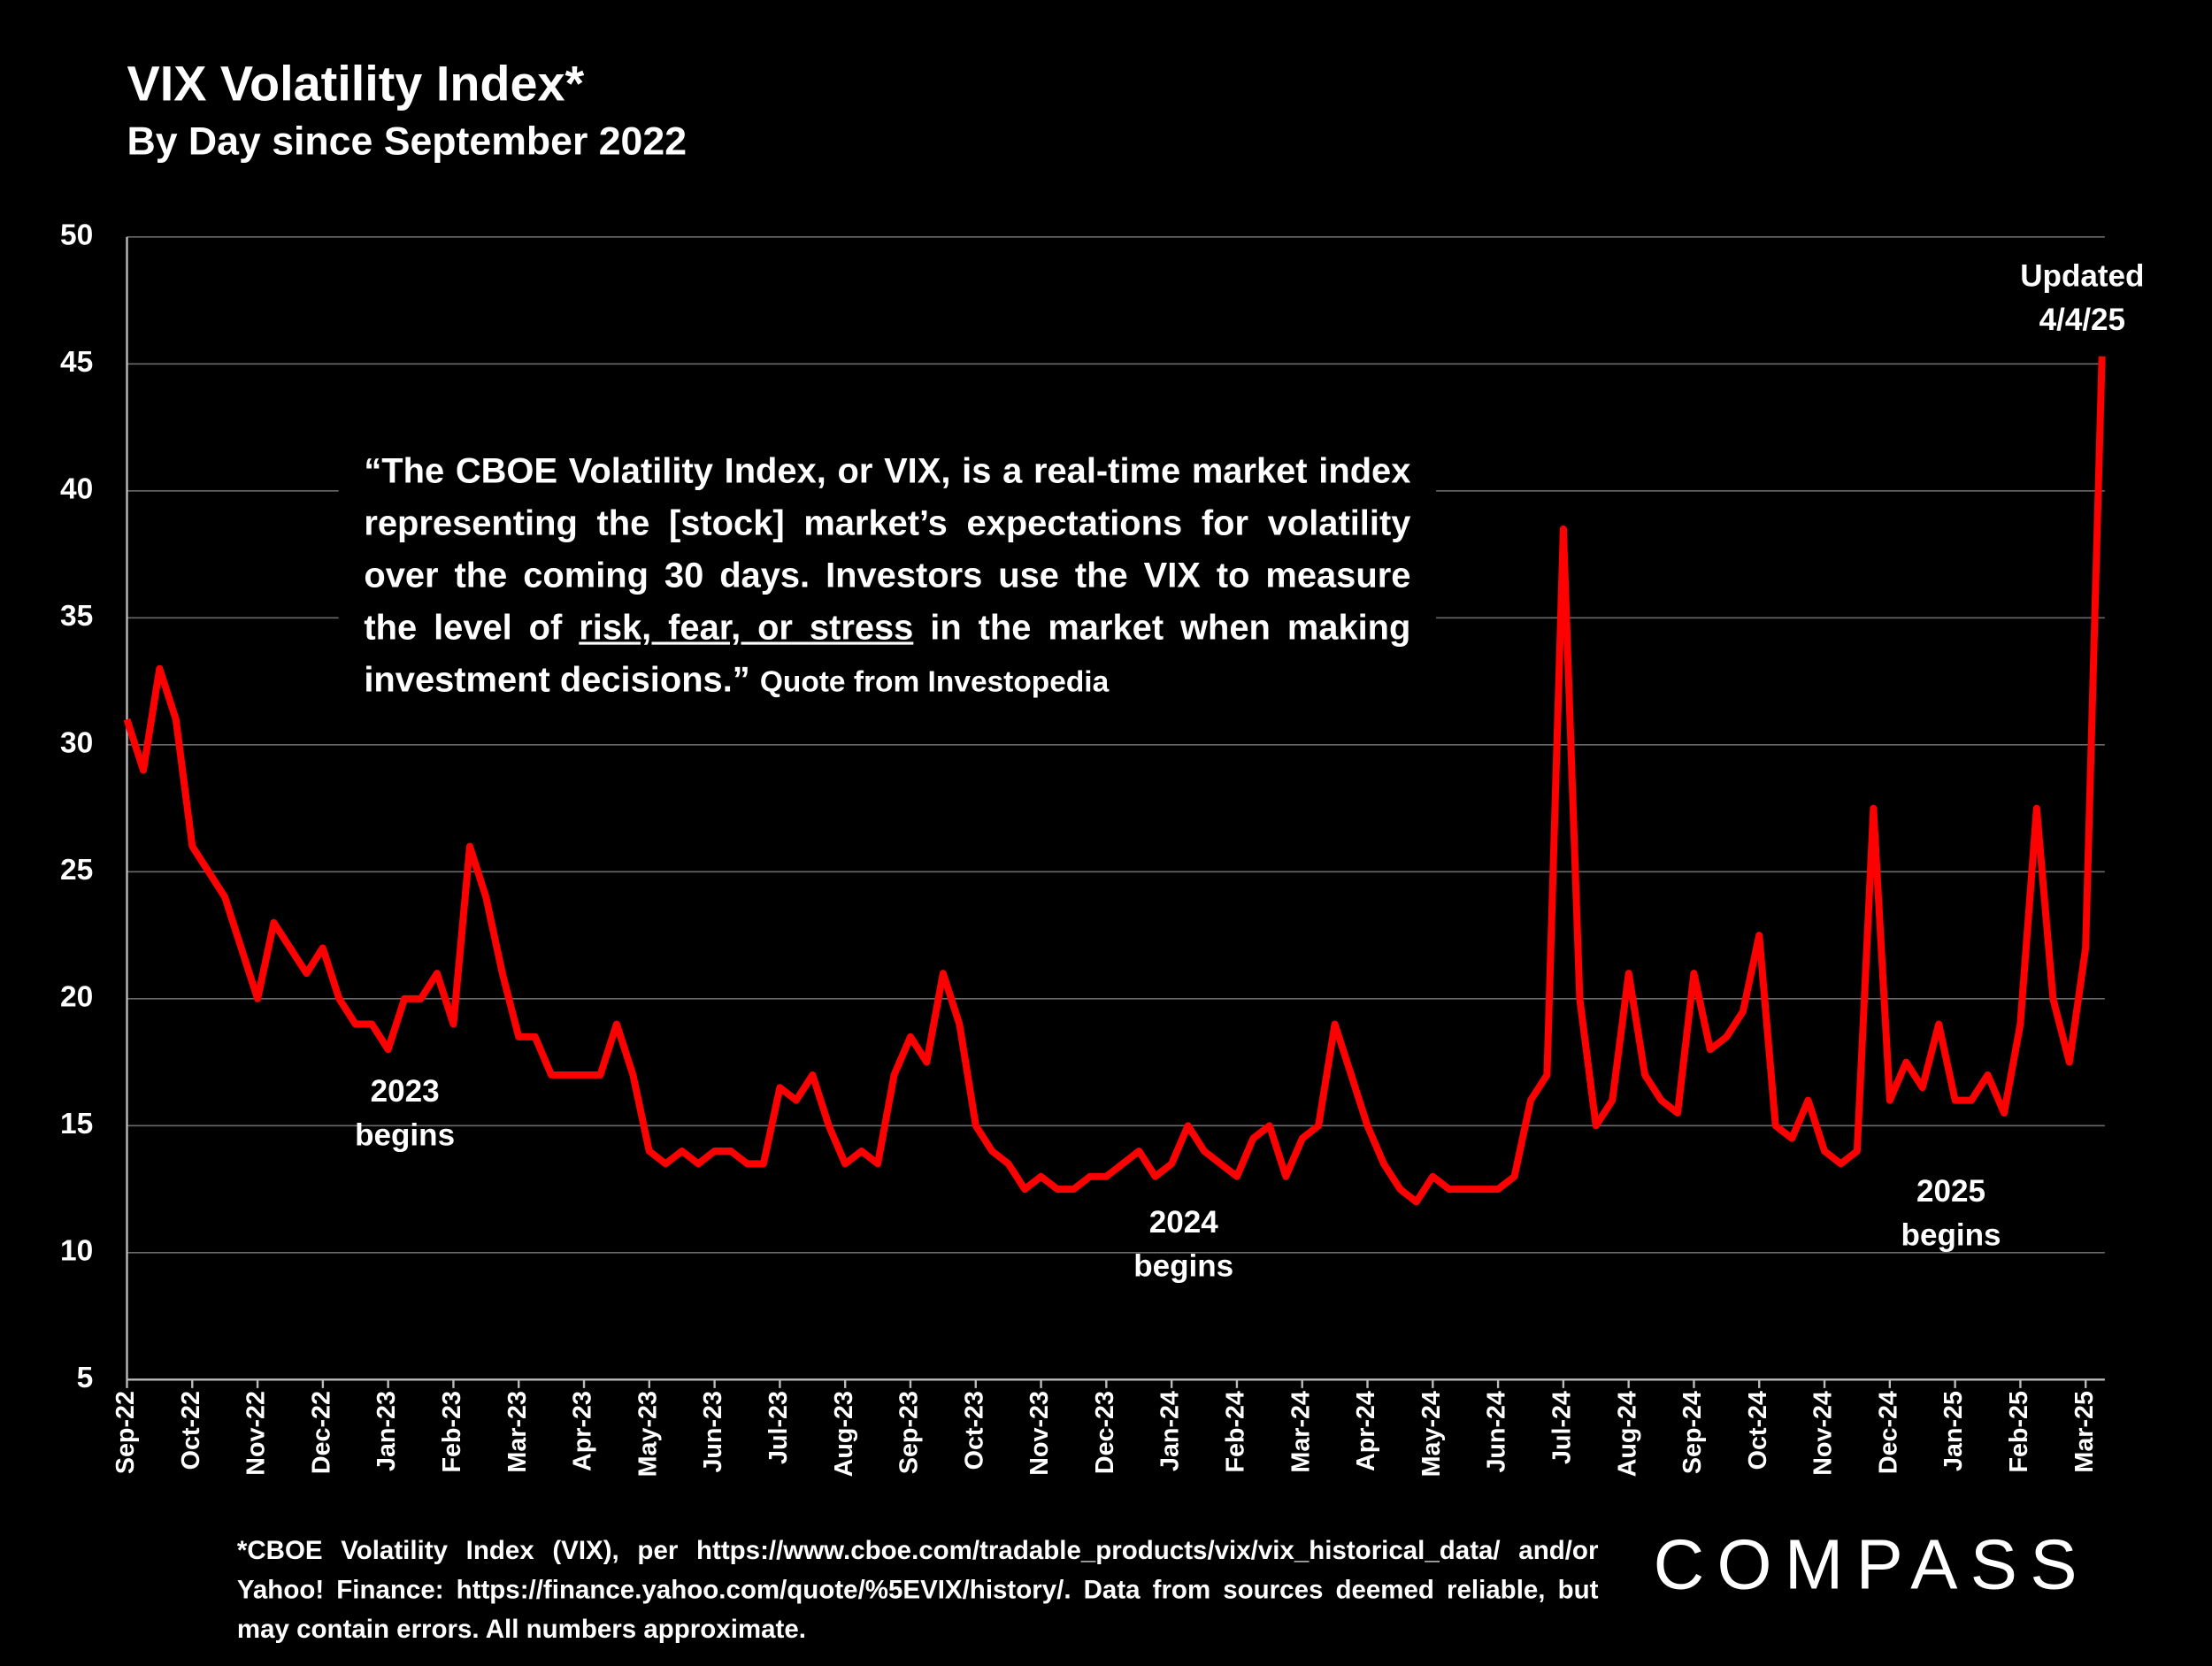  Describe the element at coordinates (1888, 1432) in the screenshot. I see `x-tick-label: Dec-24` at that location.